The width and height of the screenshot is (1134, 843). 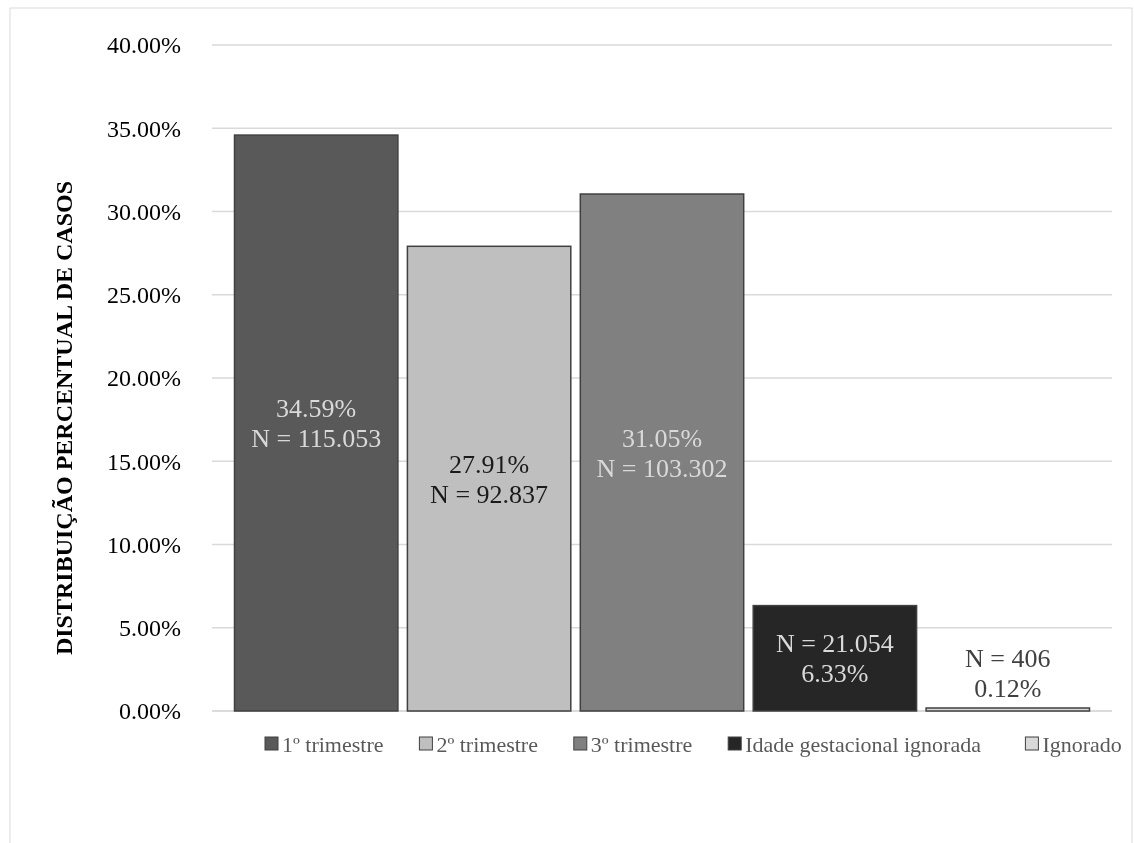 What do you see at coordinates (144, 45) in the screenshot?
I see `y-tick-label: 40.00%` at bounding box center [144, 45].